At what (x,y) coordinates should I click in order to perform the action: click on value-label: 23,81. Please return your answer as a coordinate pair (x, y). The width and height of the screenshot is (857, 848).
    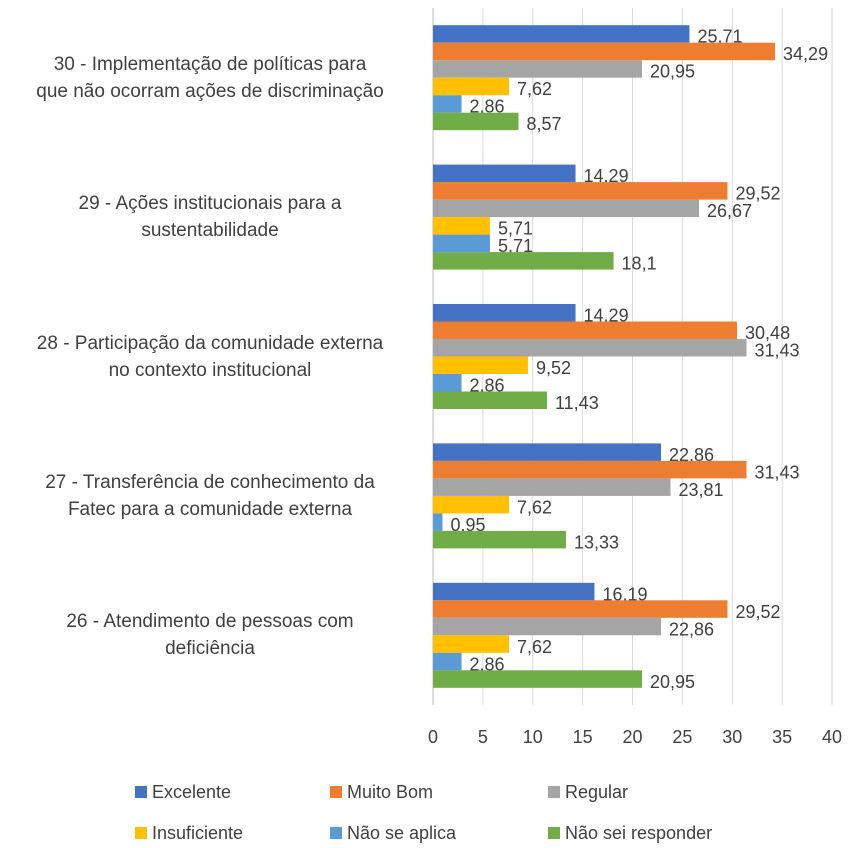
    Looking at the image, I should click on (701, 490).